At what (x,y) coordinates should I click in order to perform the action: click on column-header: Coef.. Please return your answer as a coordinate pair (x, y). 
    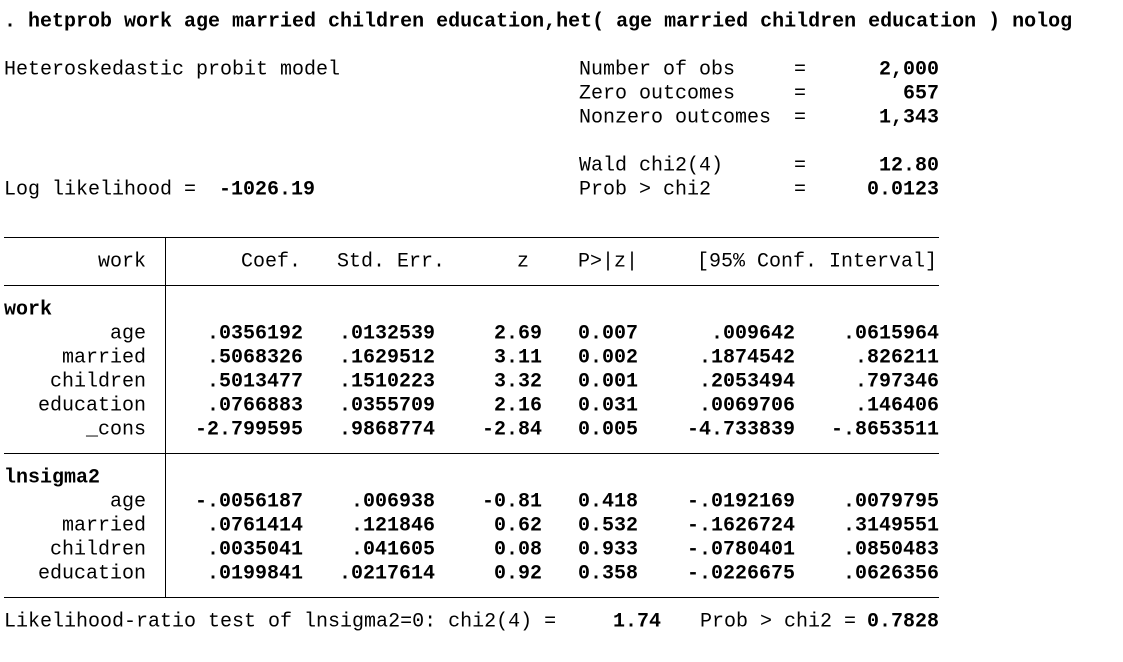
    Looking at the image, I should click on (271, 261).